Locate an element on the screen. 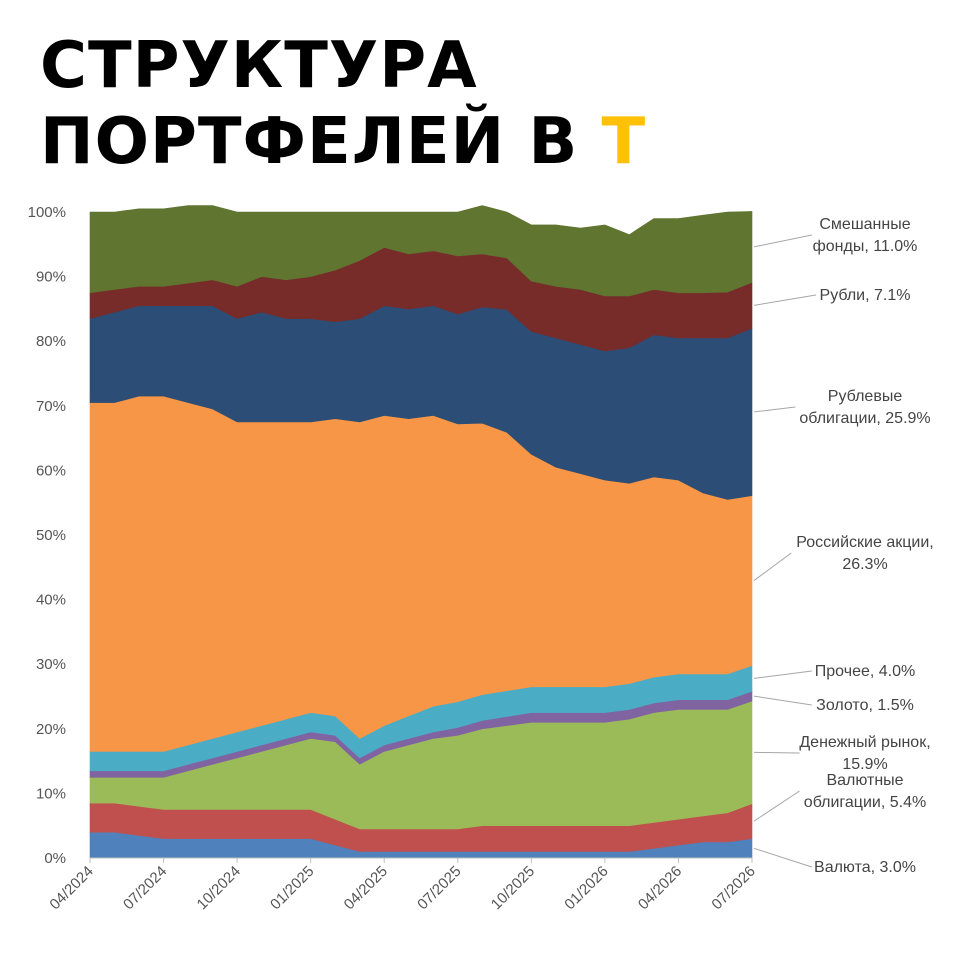 This screenshot has width=964, height=964. y-tick-label: 30% is located at coordinates (51, 664).